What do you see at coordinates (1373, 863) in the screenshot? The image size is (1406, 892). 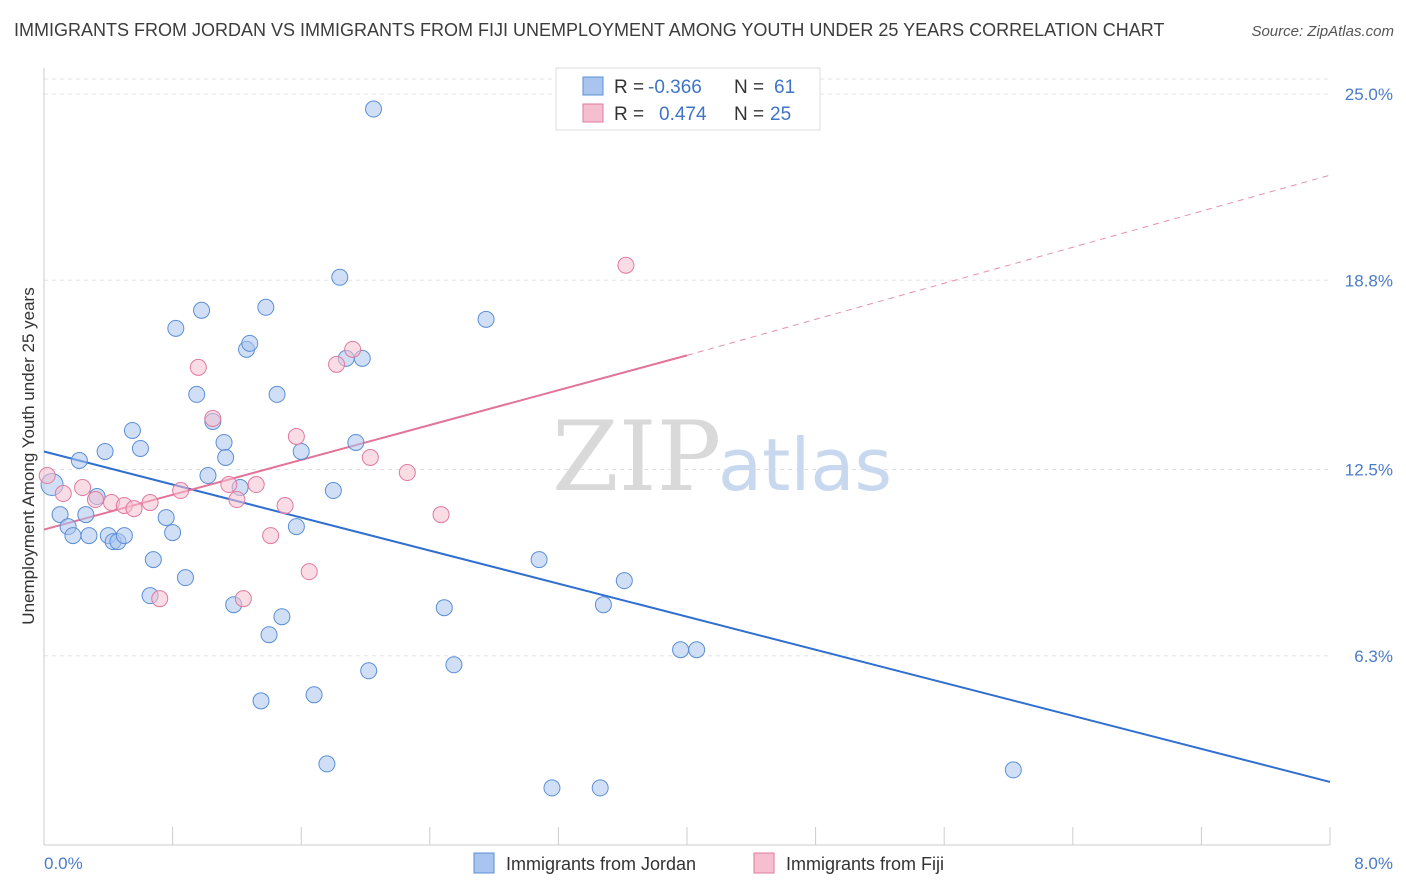 I see `x-tick-label: 8.0%` at bounding box center [1373, 863].